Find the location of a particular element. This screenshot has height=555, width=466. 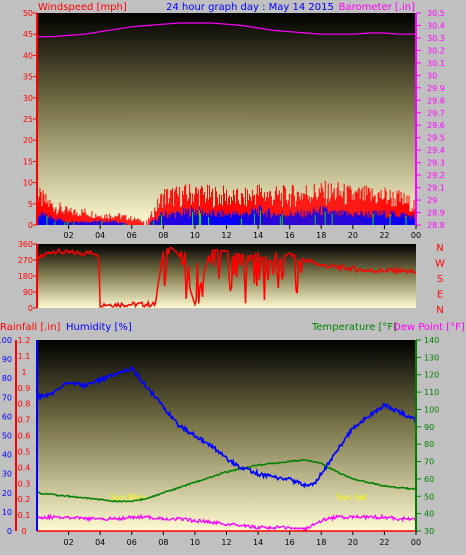

barometer-tick-label: 29 is located at coordinates (432, 200).